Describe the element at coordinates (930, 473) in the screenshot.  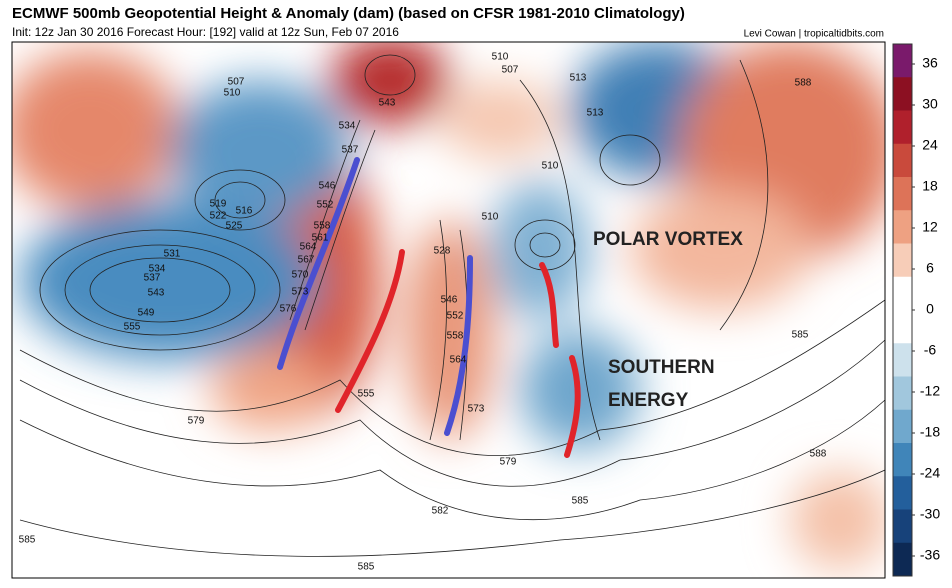
I see `colorbar-tick-label: -24` at that location.